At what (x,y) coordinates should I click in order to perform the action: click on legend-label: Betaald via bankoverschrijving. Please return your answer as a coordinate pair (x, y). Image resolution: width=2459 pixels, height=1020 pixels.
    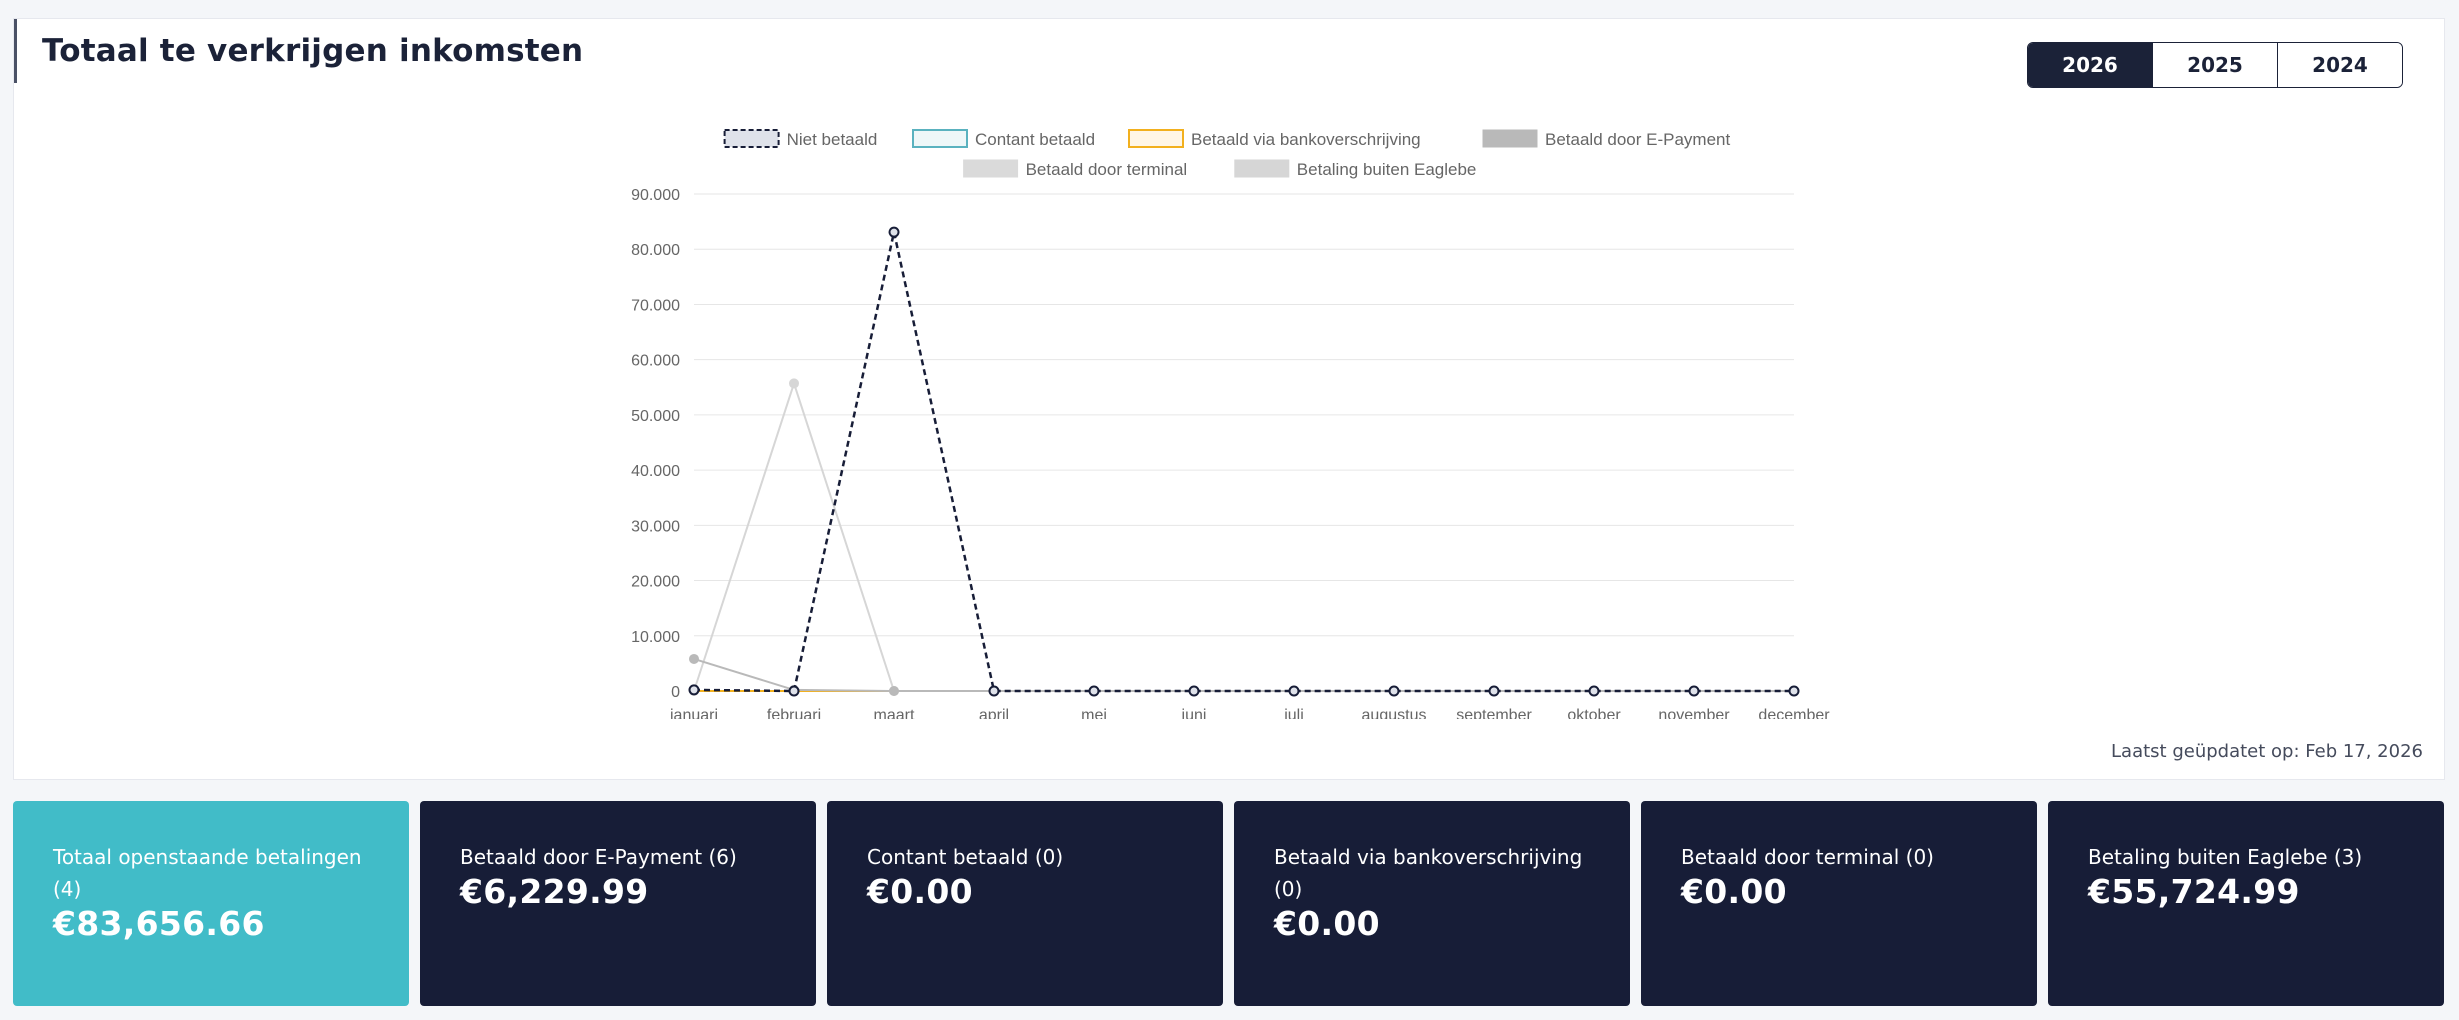
    Looking at the image, I should click on (1306, 139).